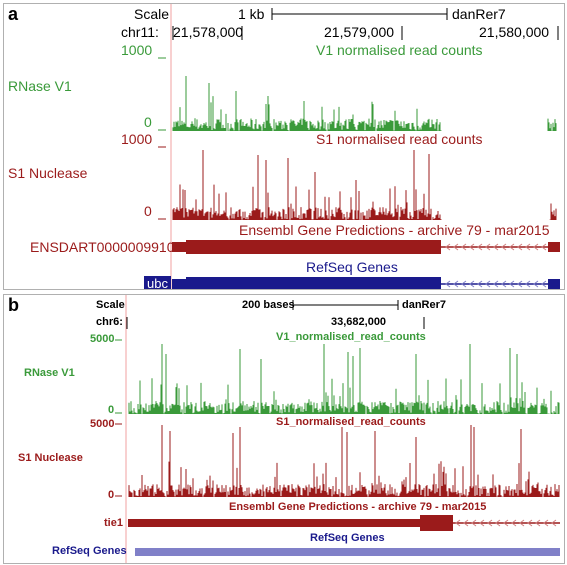 This screenshot has width=567, height=565. What do you see at coordinates (106, 247) in the screenshot?
I see `ensembl-transcript-label: ENSDART00000099105` at bounding box center [106, 247].